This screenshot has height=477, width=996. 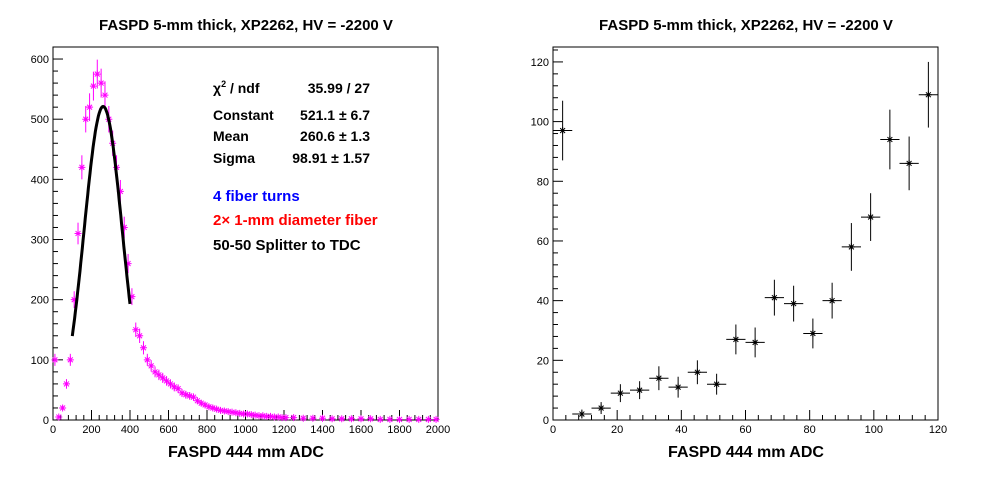 What do you see at coordinates (617, 430) in the screenshot?
I see `x-tick-label: 20` at bounding box center [617, 430].